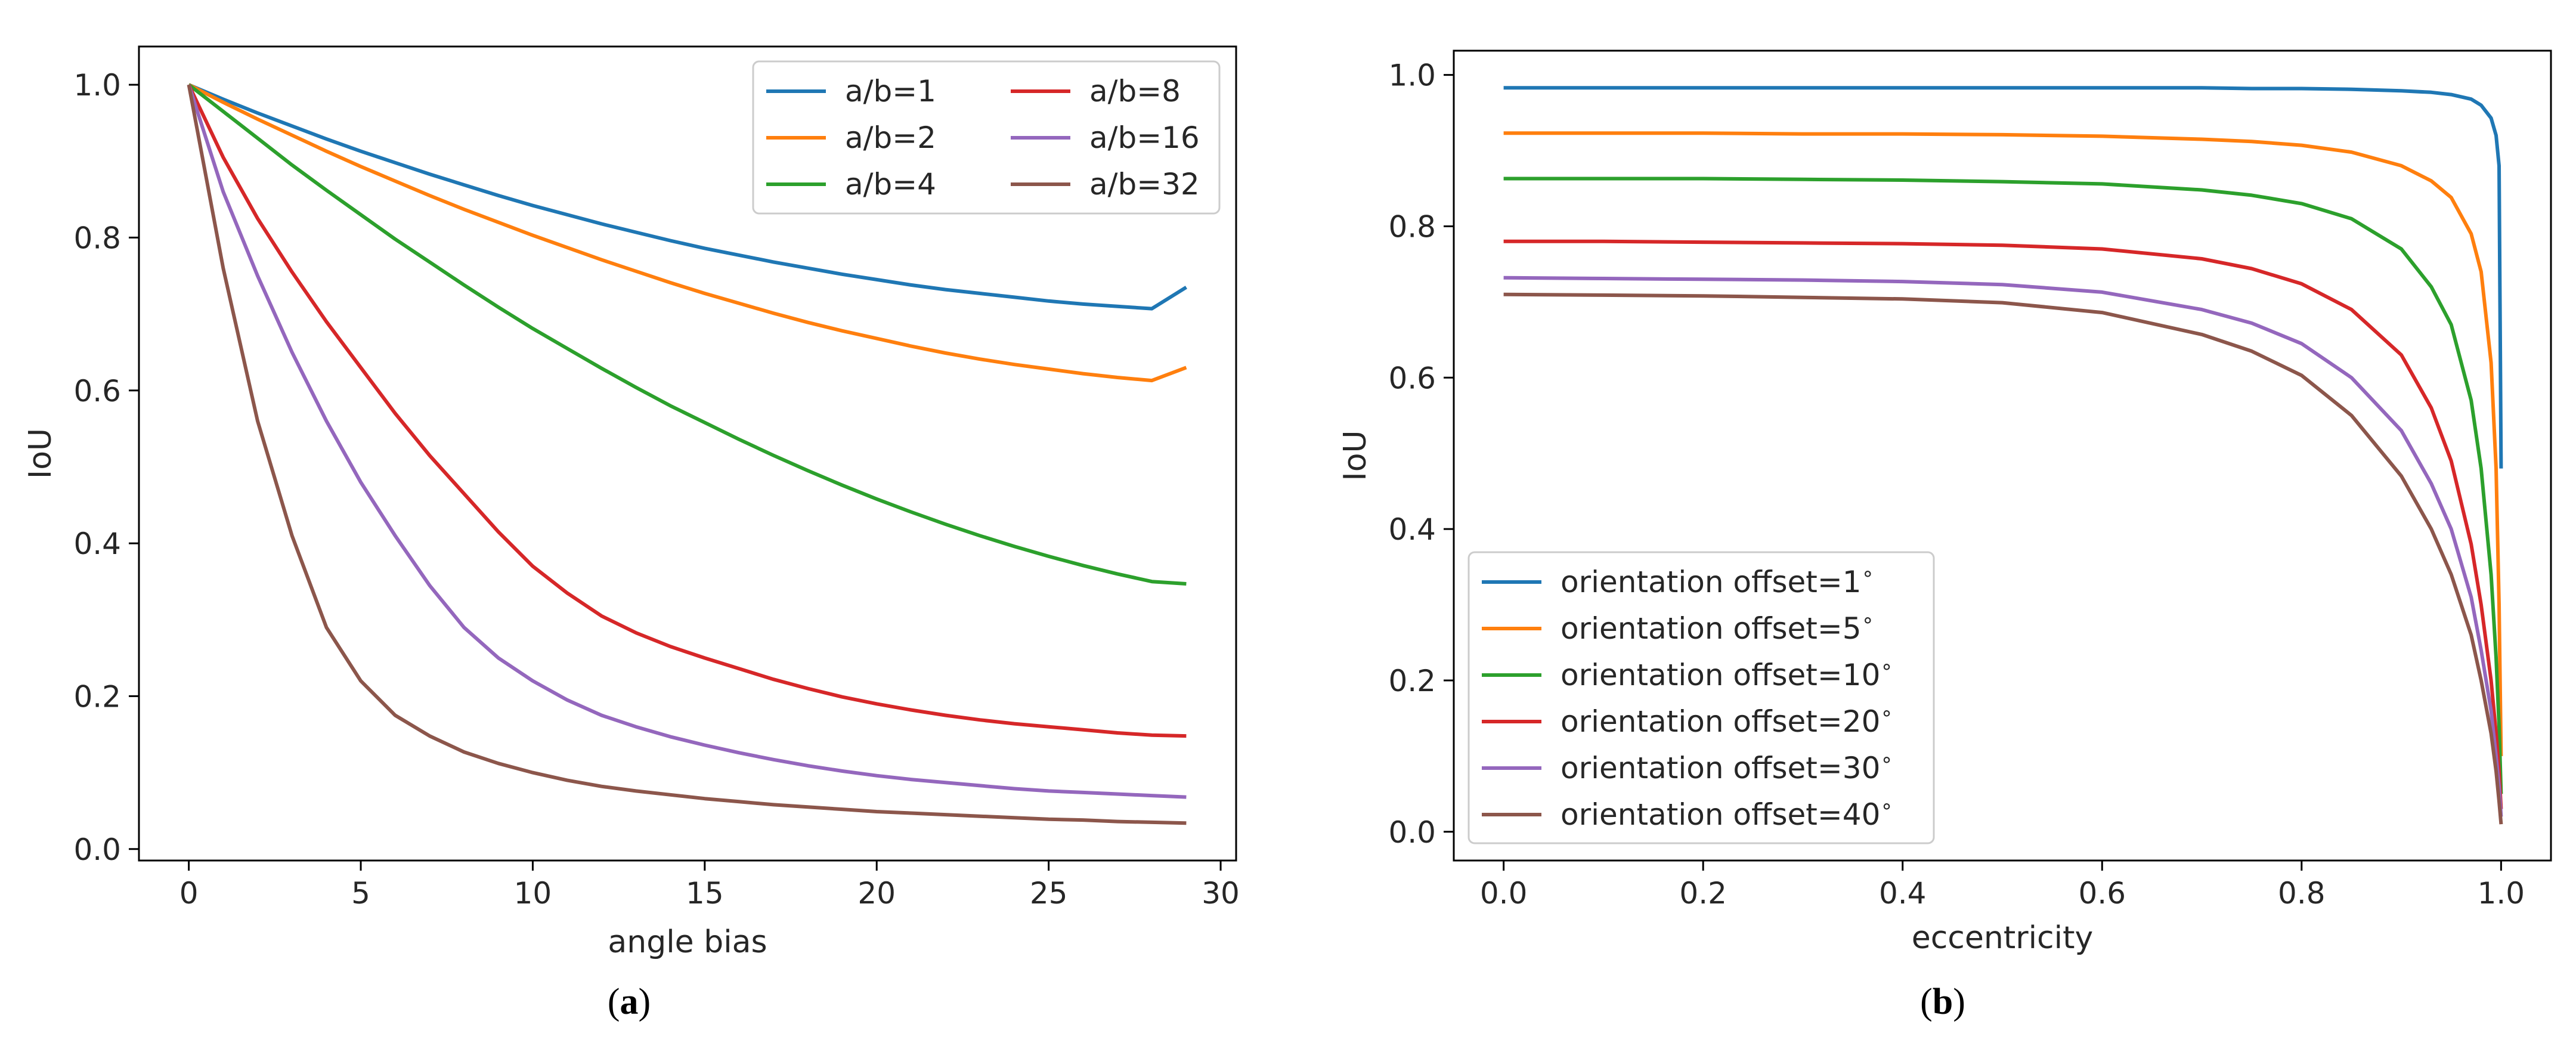 The width and height of the screenshot is (2576, 1043). I want to click on legend-entry-label: orientation offset=20∘​, so click(1727, 720).